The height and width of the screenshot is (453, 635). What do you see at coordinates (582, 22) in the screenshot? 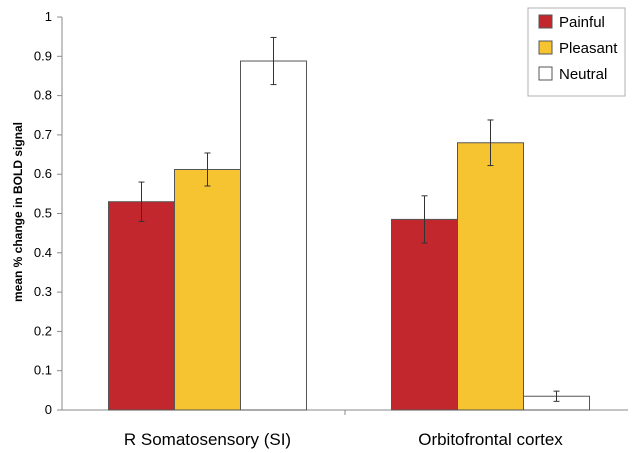
I see `legend-label-painful: Painful` at bounding box center [582, 22].